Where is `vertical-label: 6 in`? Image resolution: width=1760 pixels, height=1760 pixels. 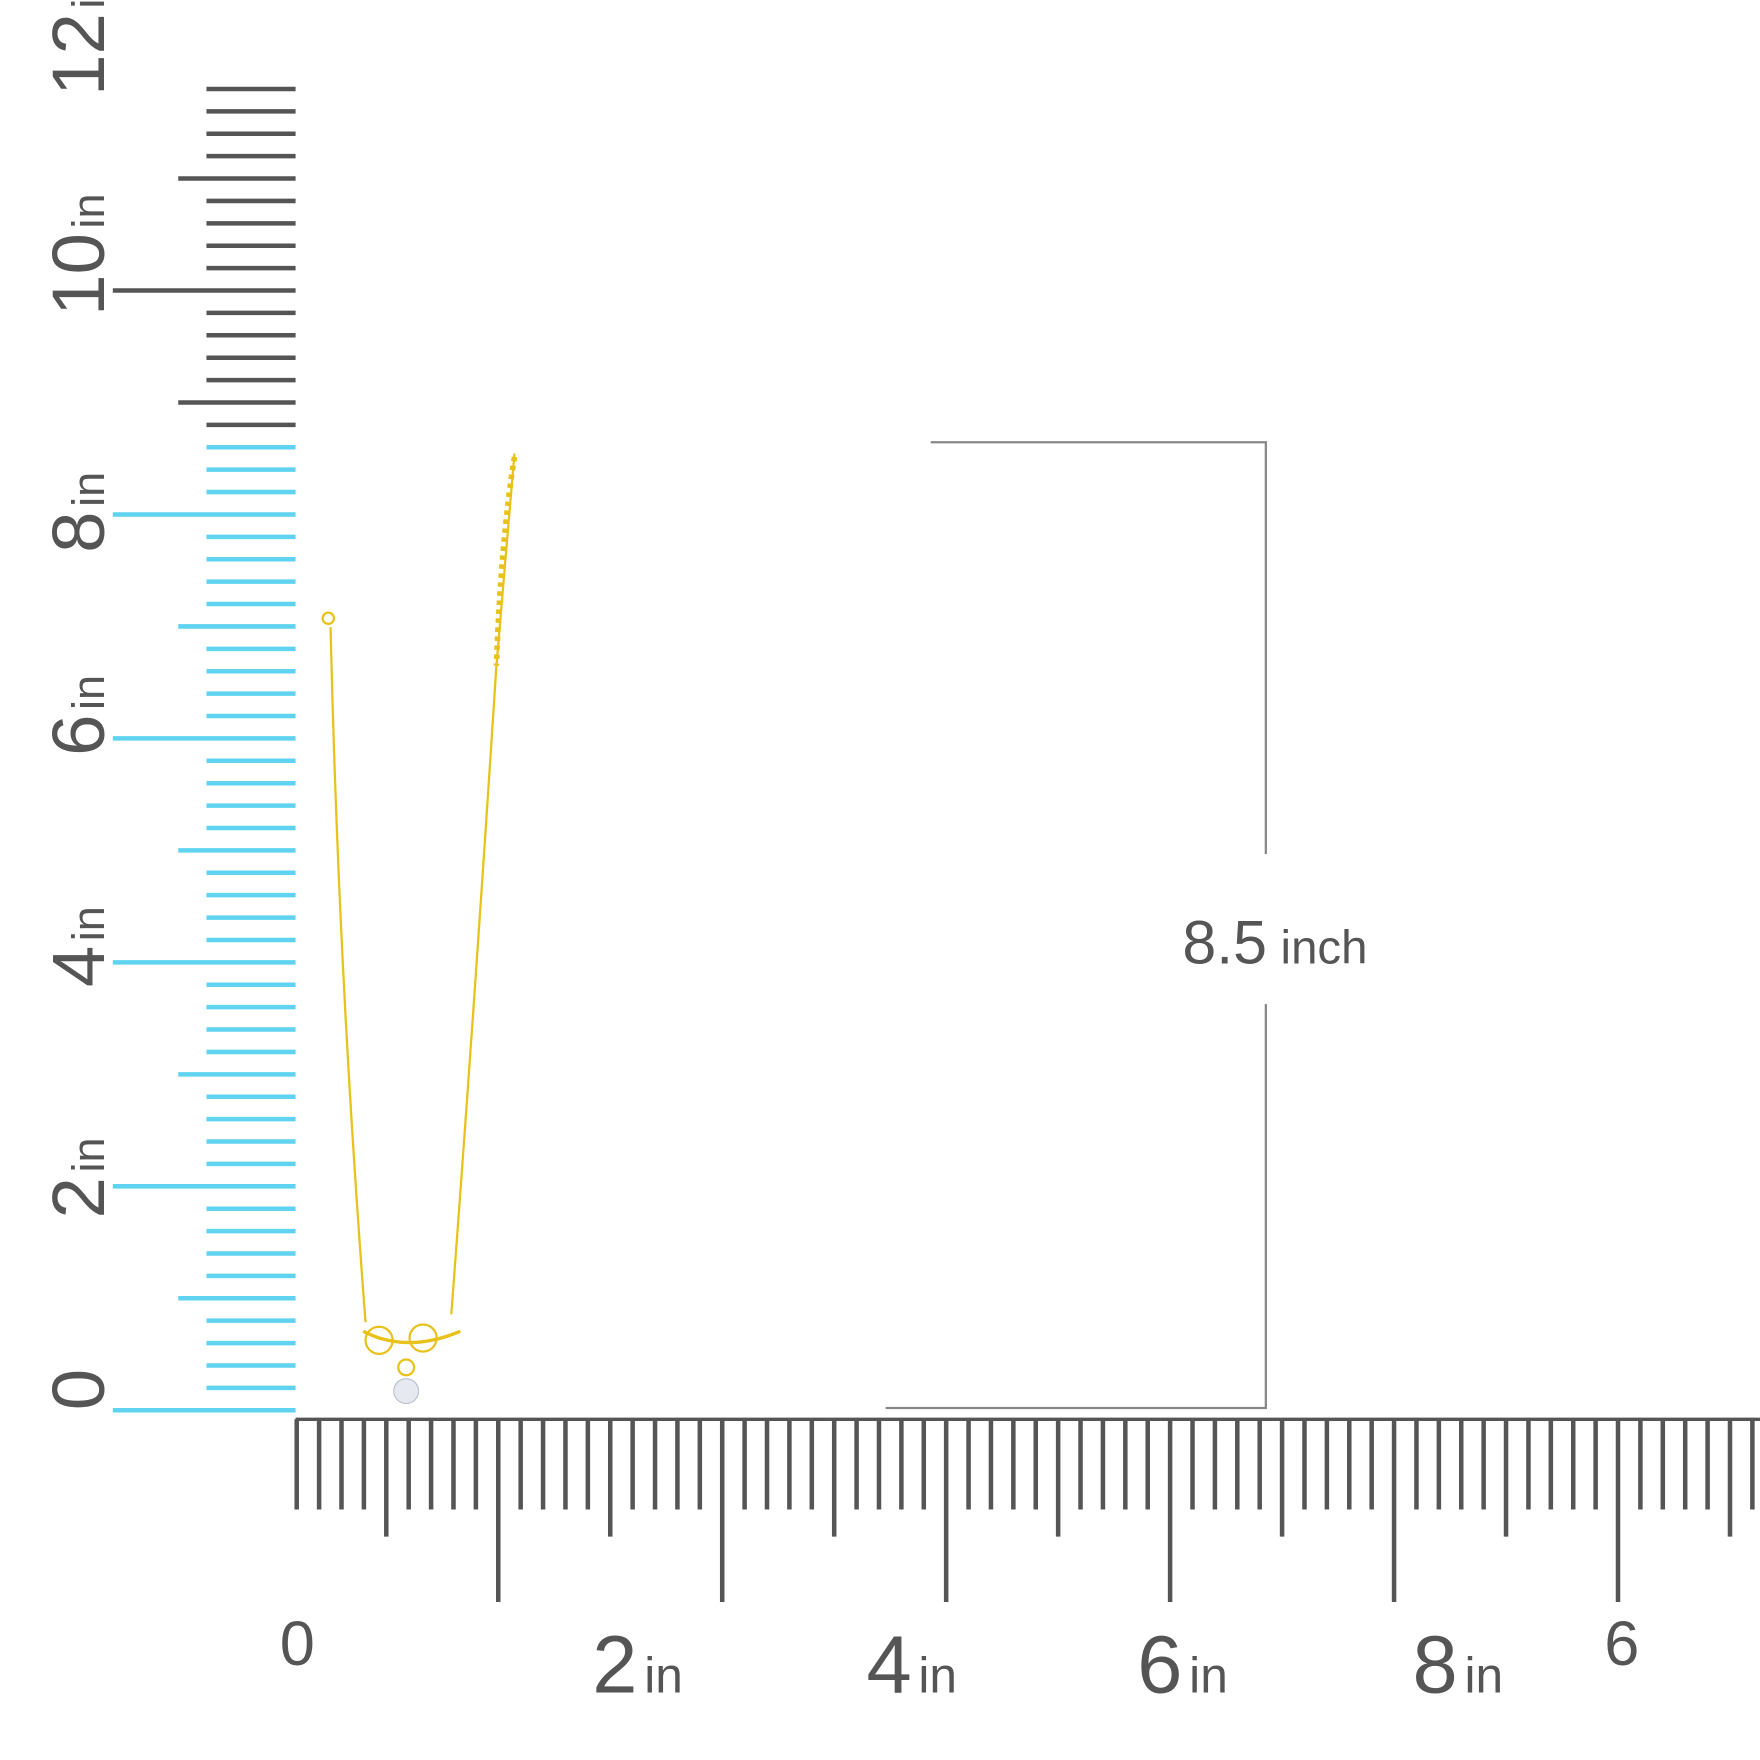
vertical-label: 6 in is located at coordinates (78, 715).